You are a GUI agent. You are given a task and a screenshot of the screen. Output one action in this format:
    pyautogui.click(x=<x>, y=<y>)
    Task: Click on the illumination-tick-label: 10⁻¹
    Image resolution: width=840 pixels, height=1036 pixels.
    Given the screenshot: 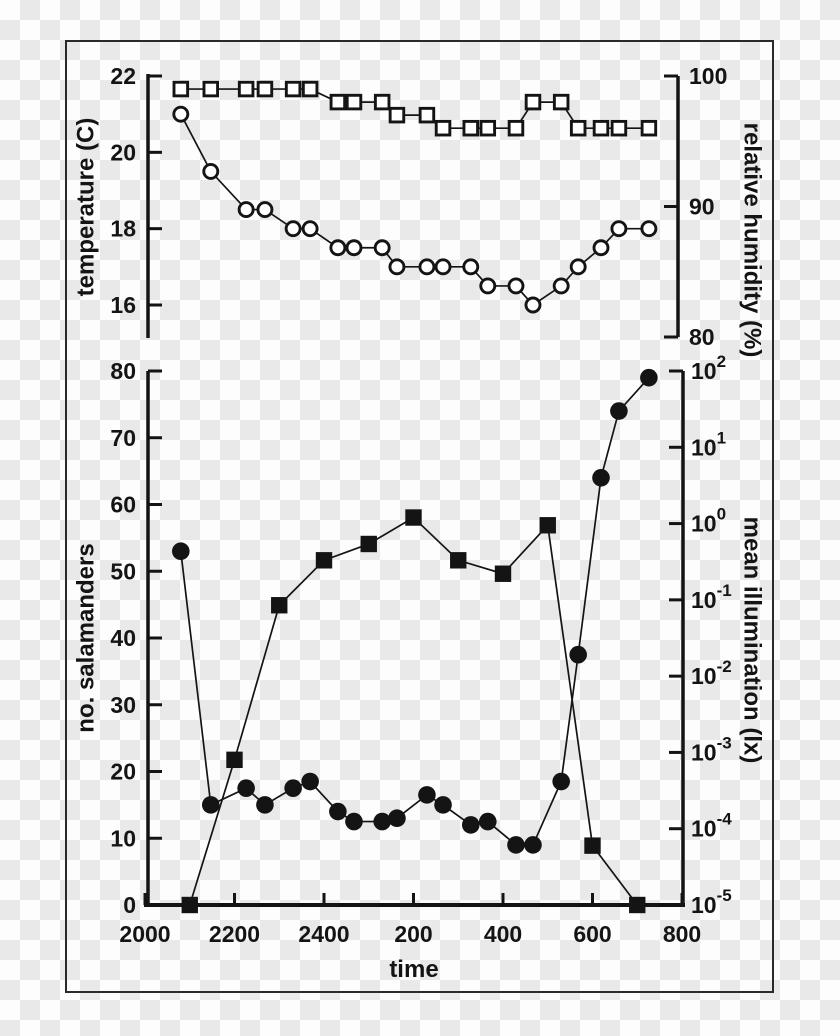 What is the action you would take?
    pyautogui.click(x=711, y=596)
    